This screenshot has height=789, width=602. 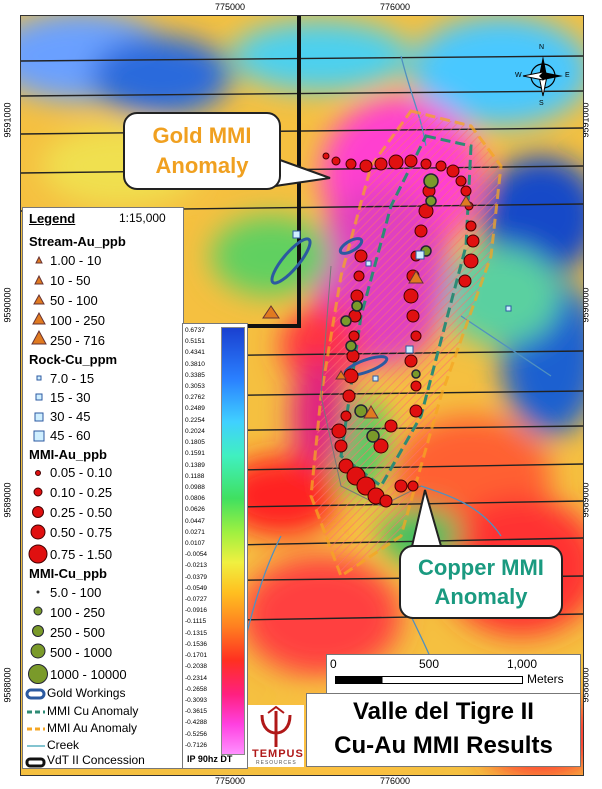 What do you see at coordinates (545, 679) in the screenshot?
I see `scale-unit: Meters` at bounding box center [545, 679].